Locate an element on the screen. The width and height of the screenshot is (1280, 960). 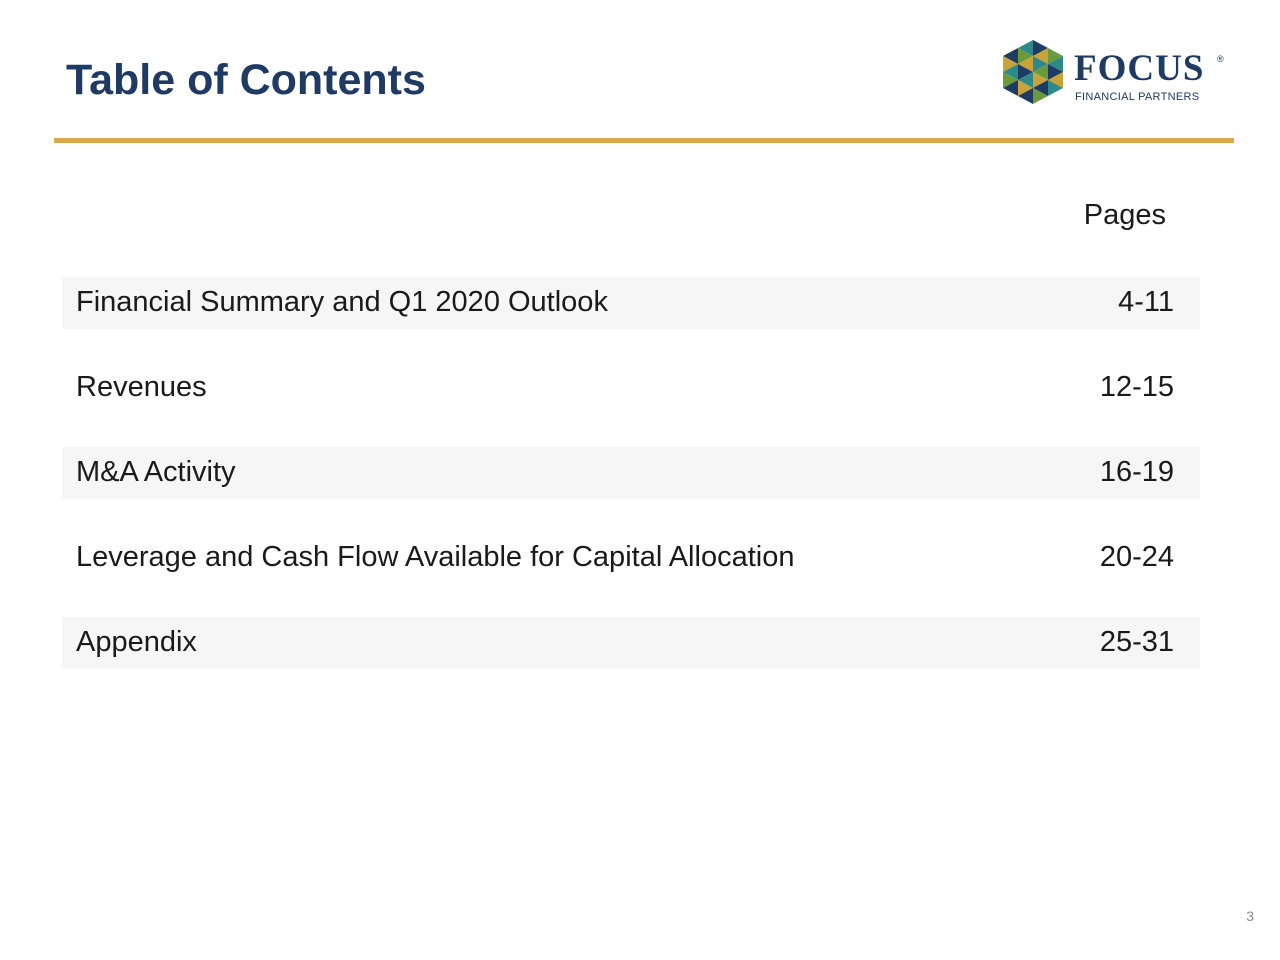
page-title: Table of Contents is located at coordinates (246, 80).